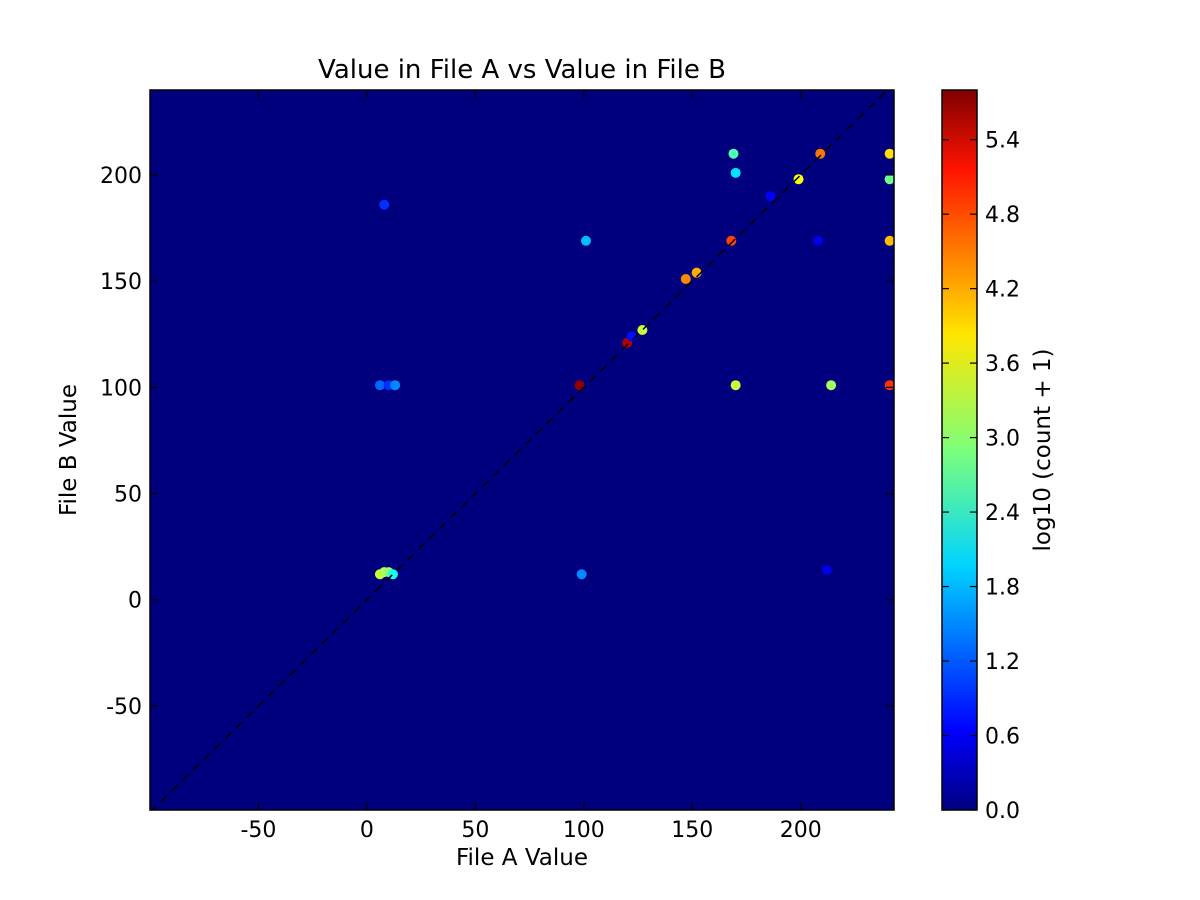 This screenshot has height=900, width=1200. What do you see at coordinates (1002, 141) in the screenshot?
I see `colorbar-tick-label: 5.4` at bounding box center [1002, 141].